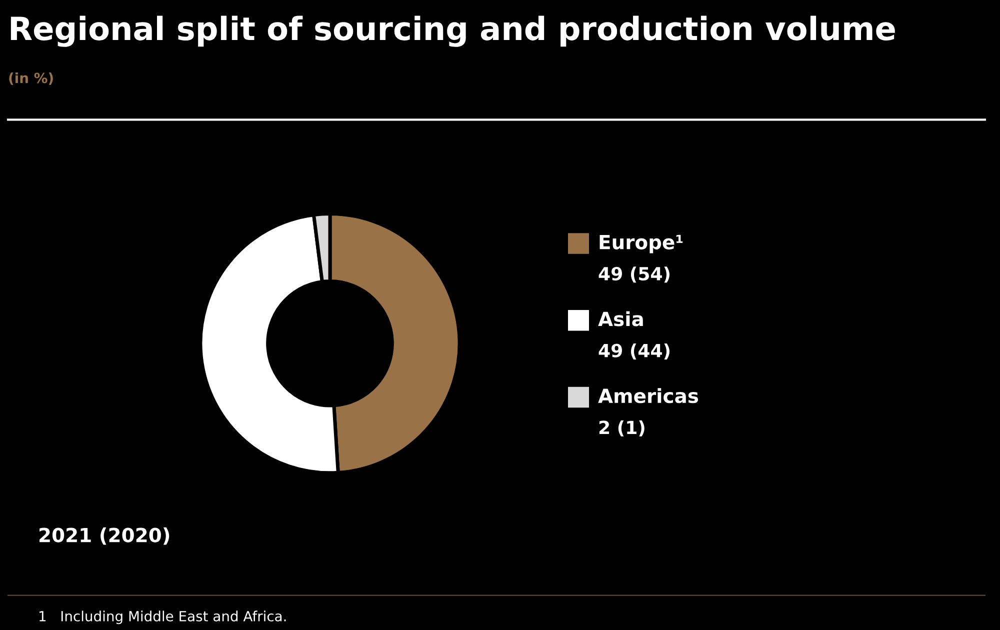  What do you see at coordinates (648, 396) in the screenshot?
I see `legend-label: Americas` at bounding box center [648, 396].